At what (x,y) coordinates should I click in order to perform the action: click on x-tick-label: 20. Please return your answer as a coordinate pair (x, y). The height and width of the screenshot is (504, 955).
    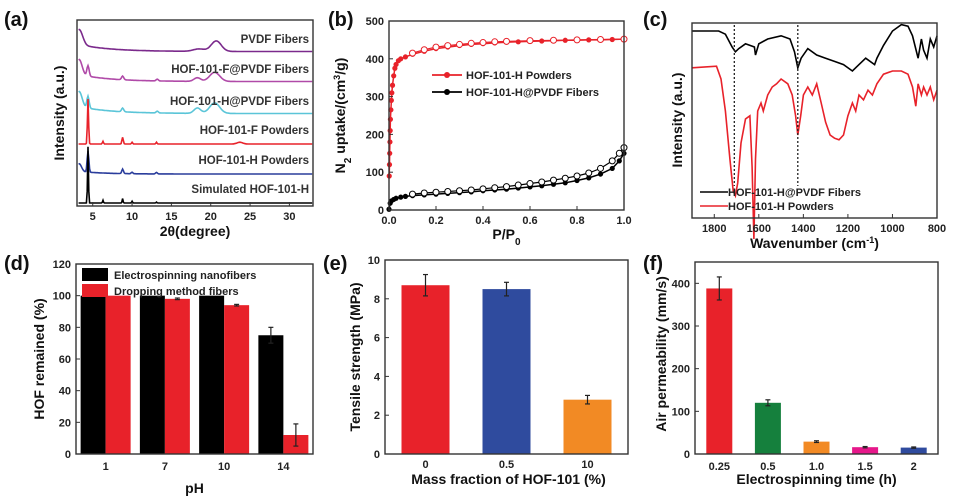
    Looking at the image, I should click on (211, 217).